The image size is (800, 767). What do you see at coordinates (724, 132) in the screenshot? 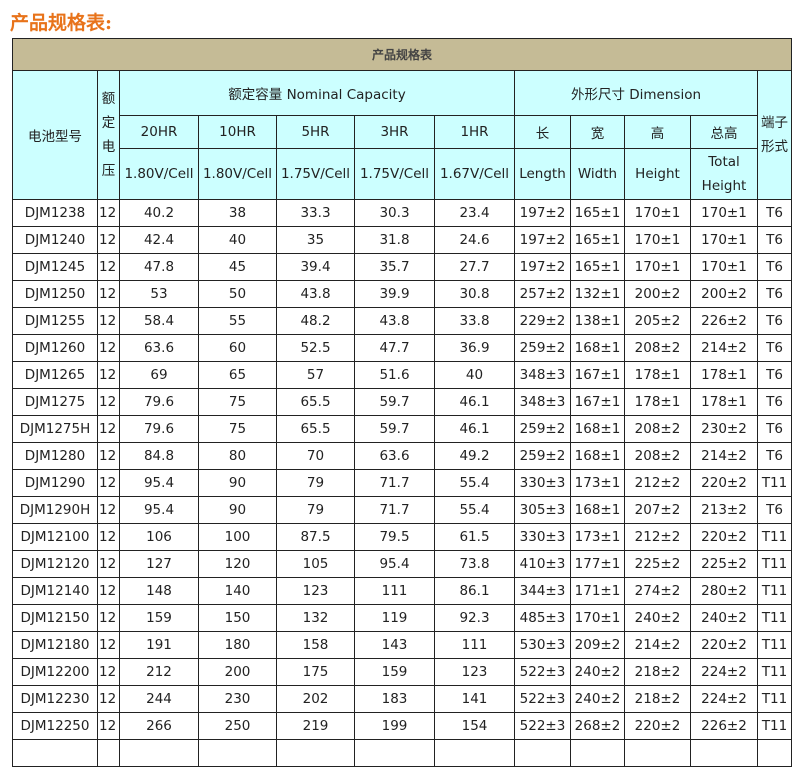
I see `header-dim-cn: 总高` at bounding box center [724, 132].